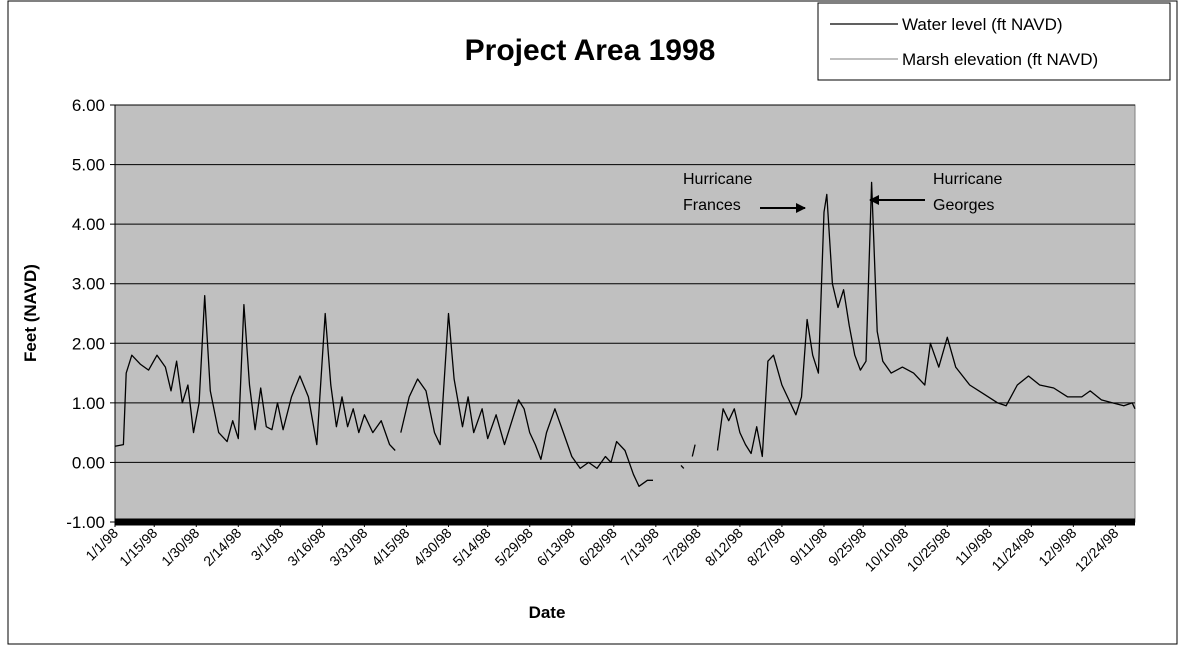  Describe the element at coordinates (88, 224) in the screenshot. I see `y-tick-label: 4.00` at that location.